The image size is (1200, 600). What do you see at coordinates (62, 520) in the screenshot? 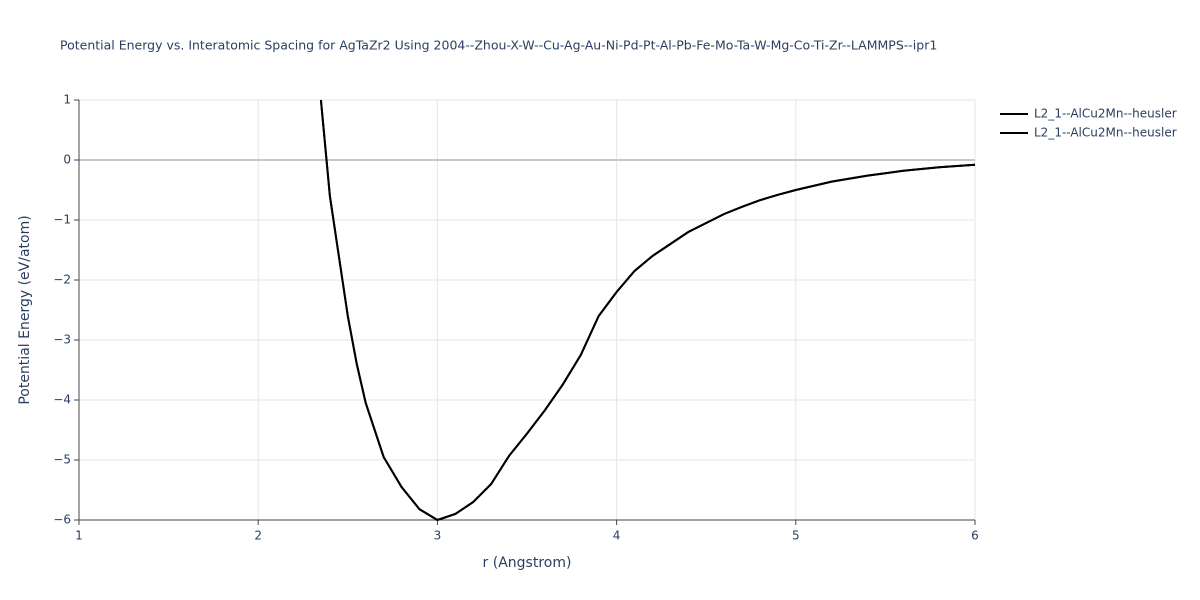
I see `y-tick-label: −6` at bounding box center [62, 520].